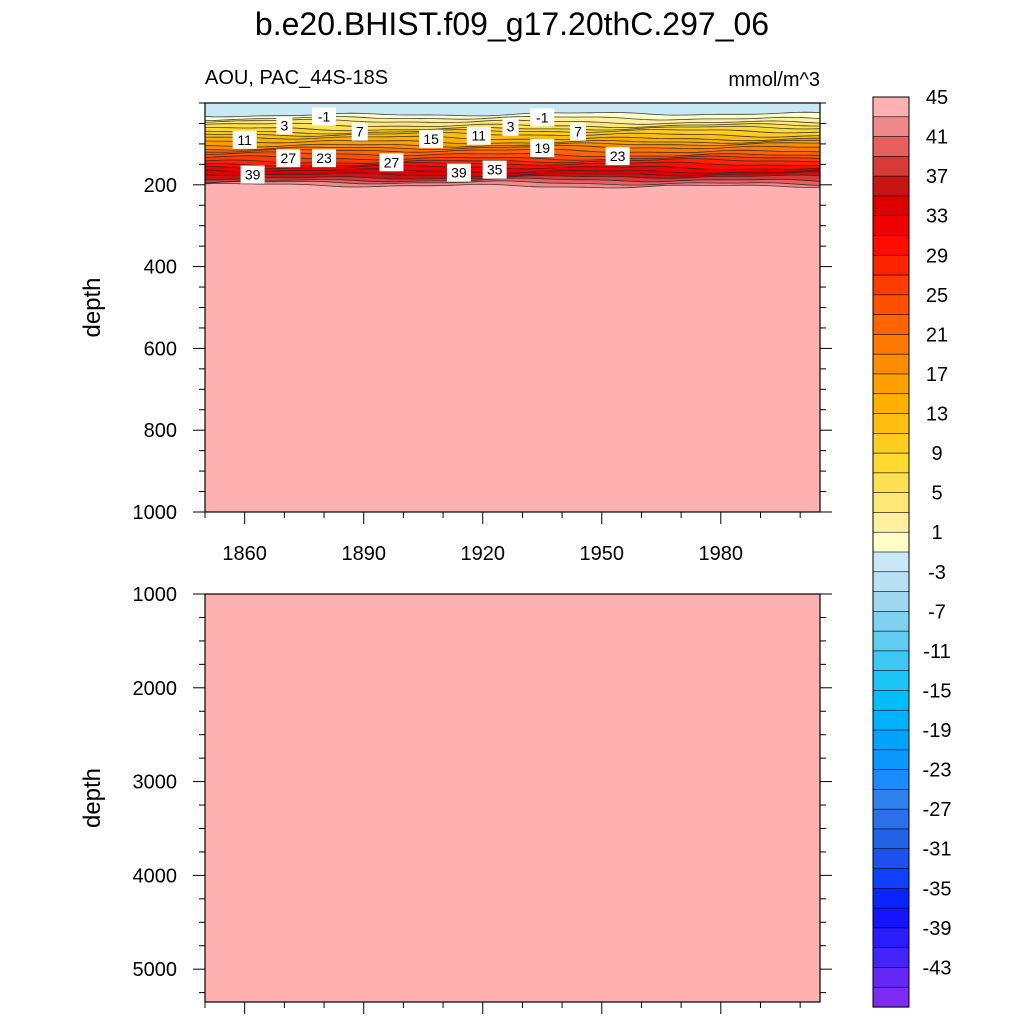  Describe the element at coordinates (160, 268) in the screenshot. I see `y-tick-label: 400` at that location.